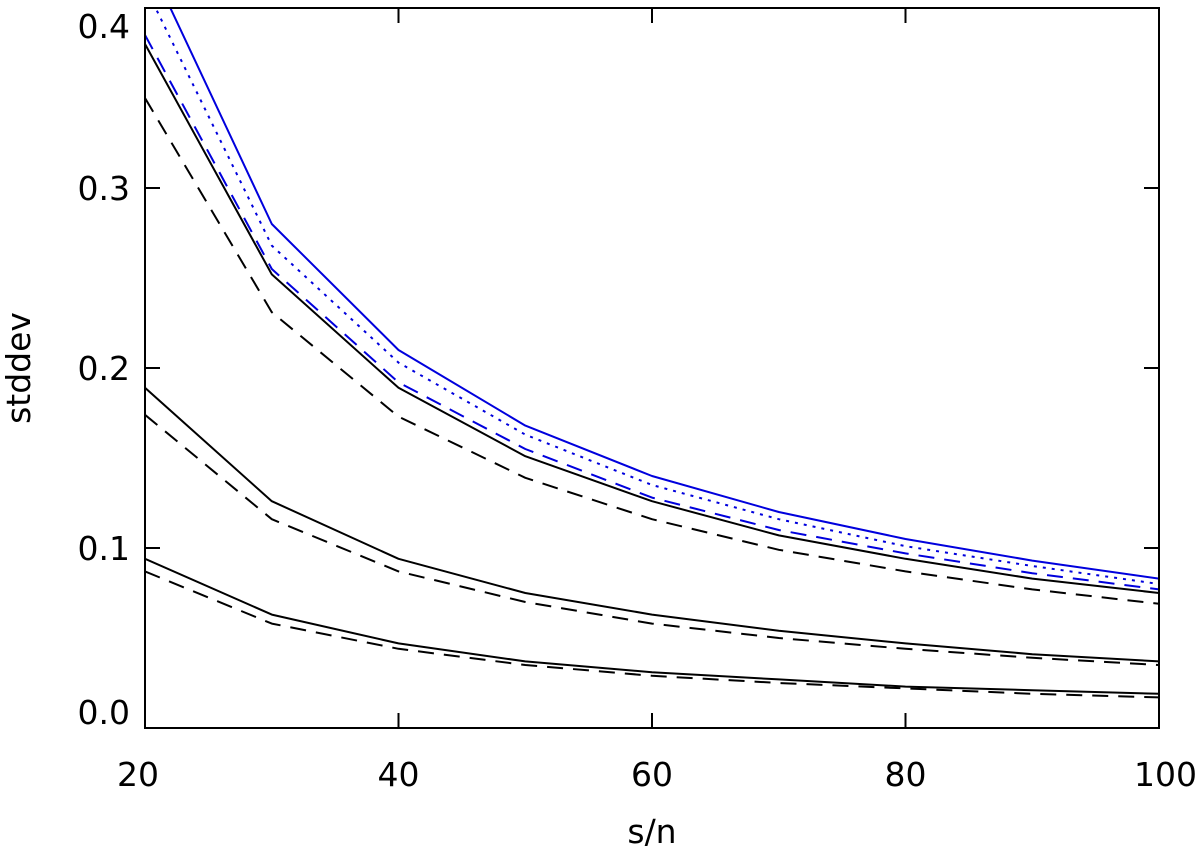 This screenshot has height=853, width=1200. I want to click on y-axis-title: stddev, so click(19, 368).